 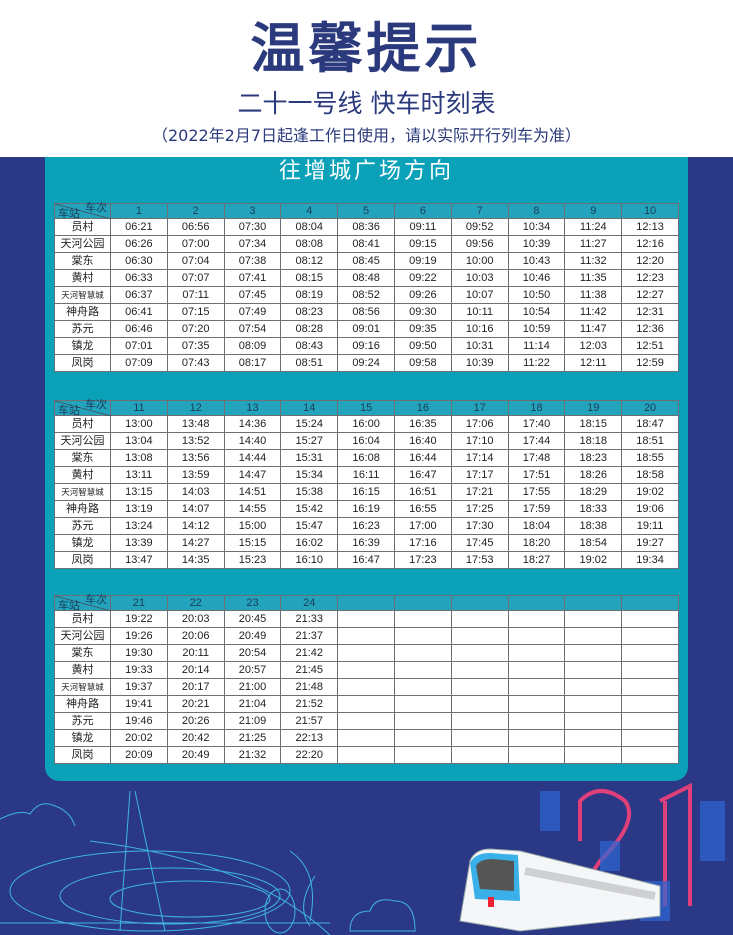 What do you see at coordinates (309, 363) in the screenshot?
I see `departure-time: 08:51` at bounding box center [309, 363].